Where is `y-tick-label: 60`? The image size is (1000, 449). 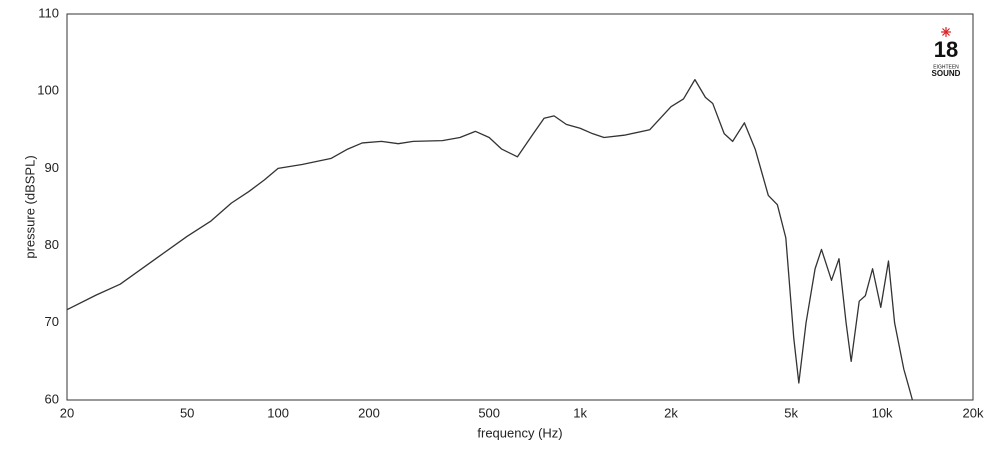 y-tick-label: 60 is located at coordinates (52, 398).